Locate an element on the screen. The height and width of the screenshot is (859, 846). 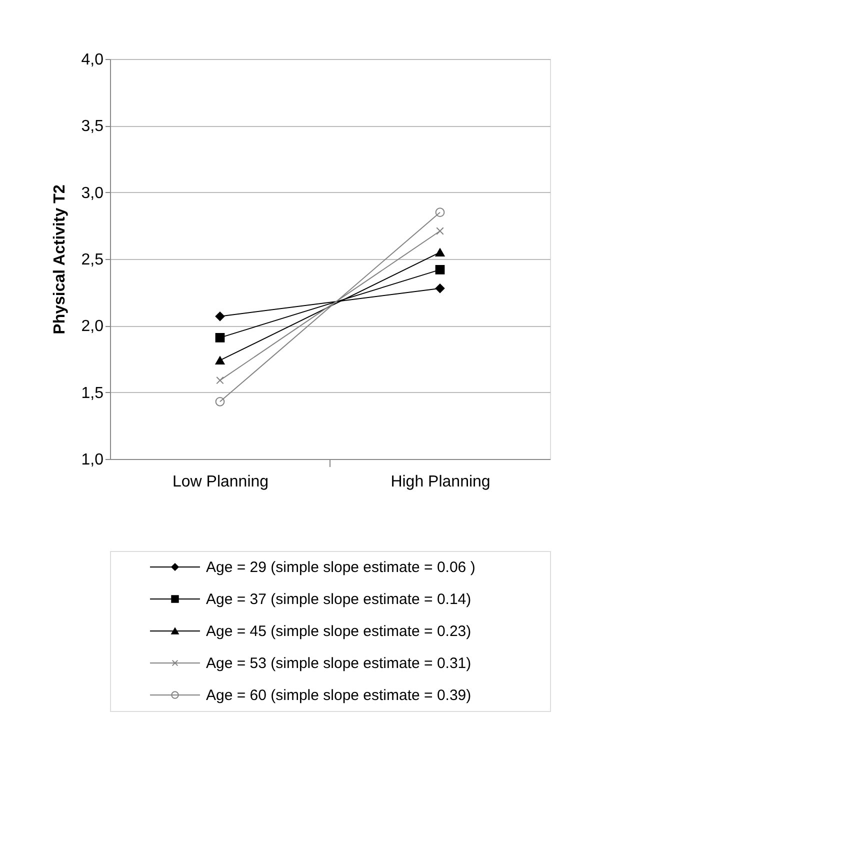
legend-label: Age = 29 (simple slope estimate = 0.06 ) is located at coordinates (341, 567).